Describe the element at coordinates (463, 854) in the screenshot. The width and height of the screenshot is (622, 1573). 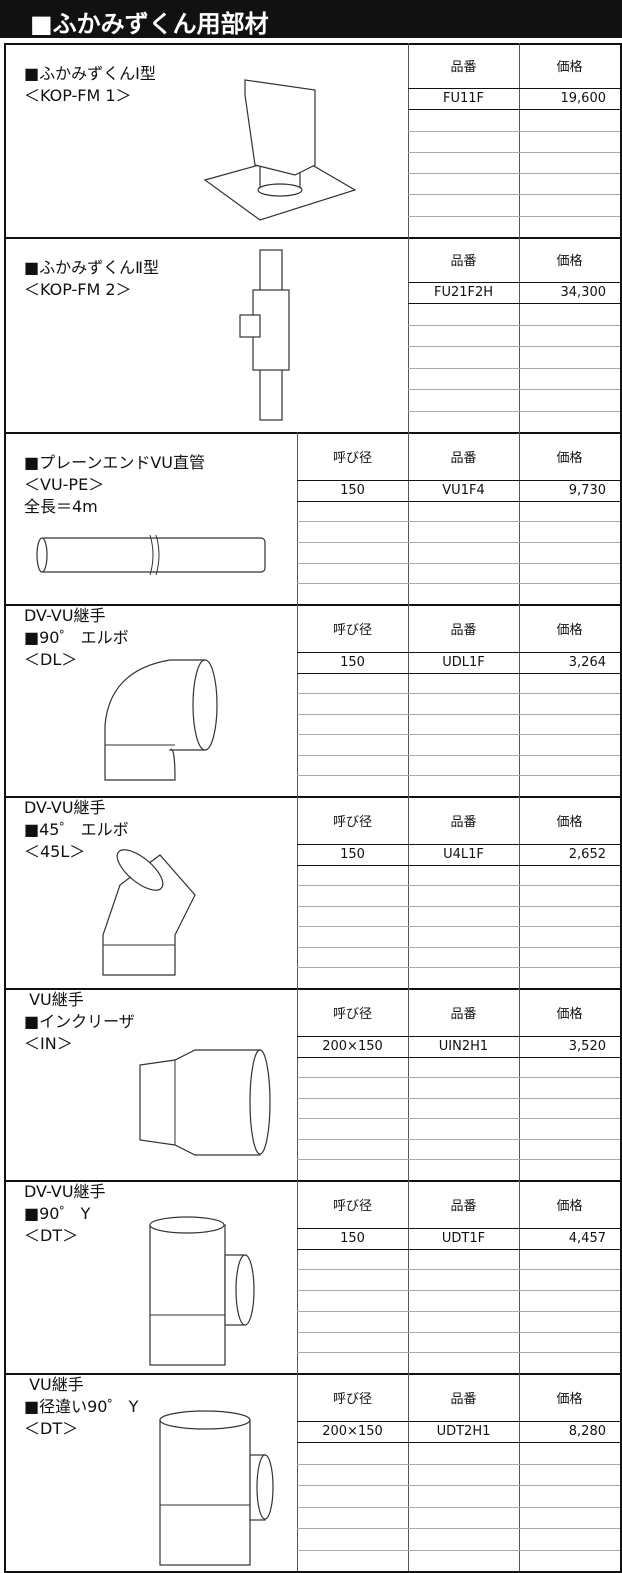
I see `table-cell: U4L1F` at that location.